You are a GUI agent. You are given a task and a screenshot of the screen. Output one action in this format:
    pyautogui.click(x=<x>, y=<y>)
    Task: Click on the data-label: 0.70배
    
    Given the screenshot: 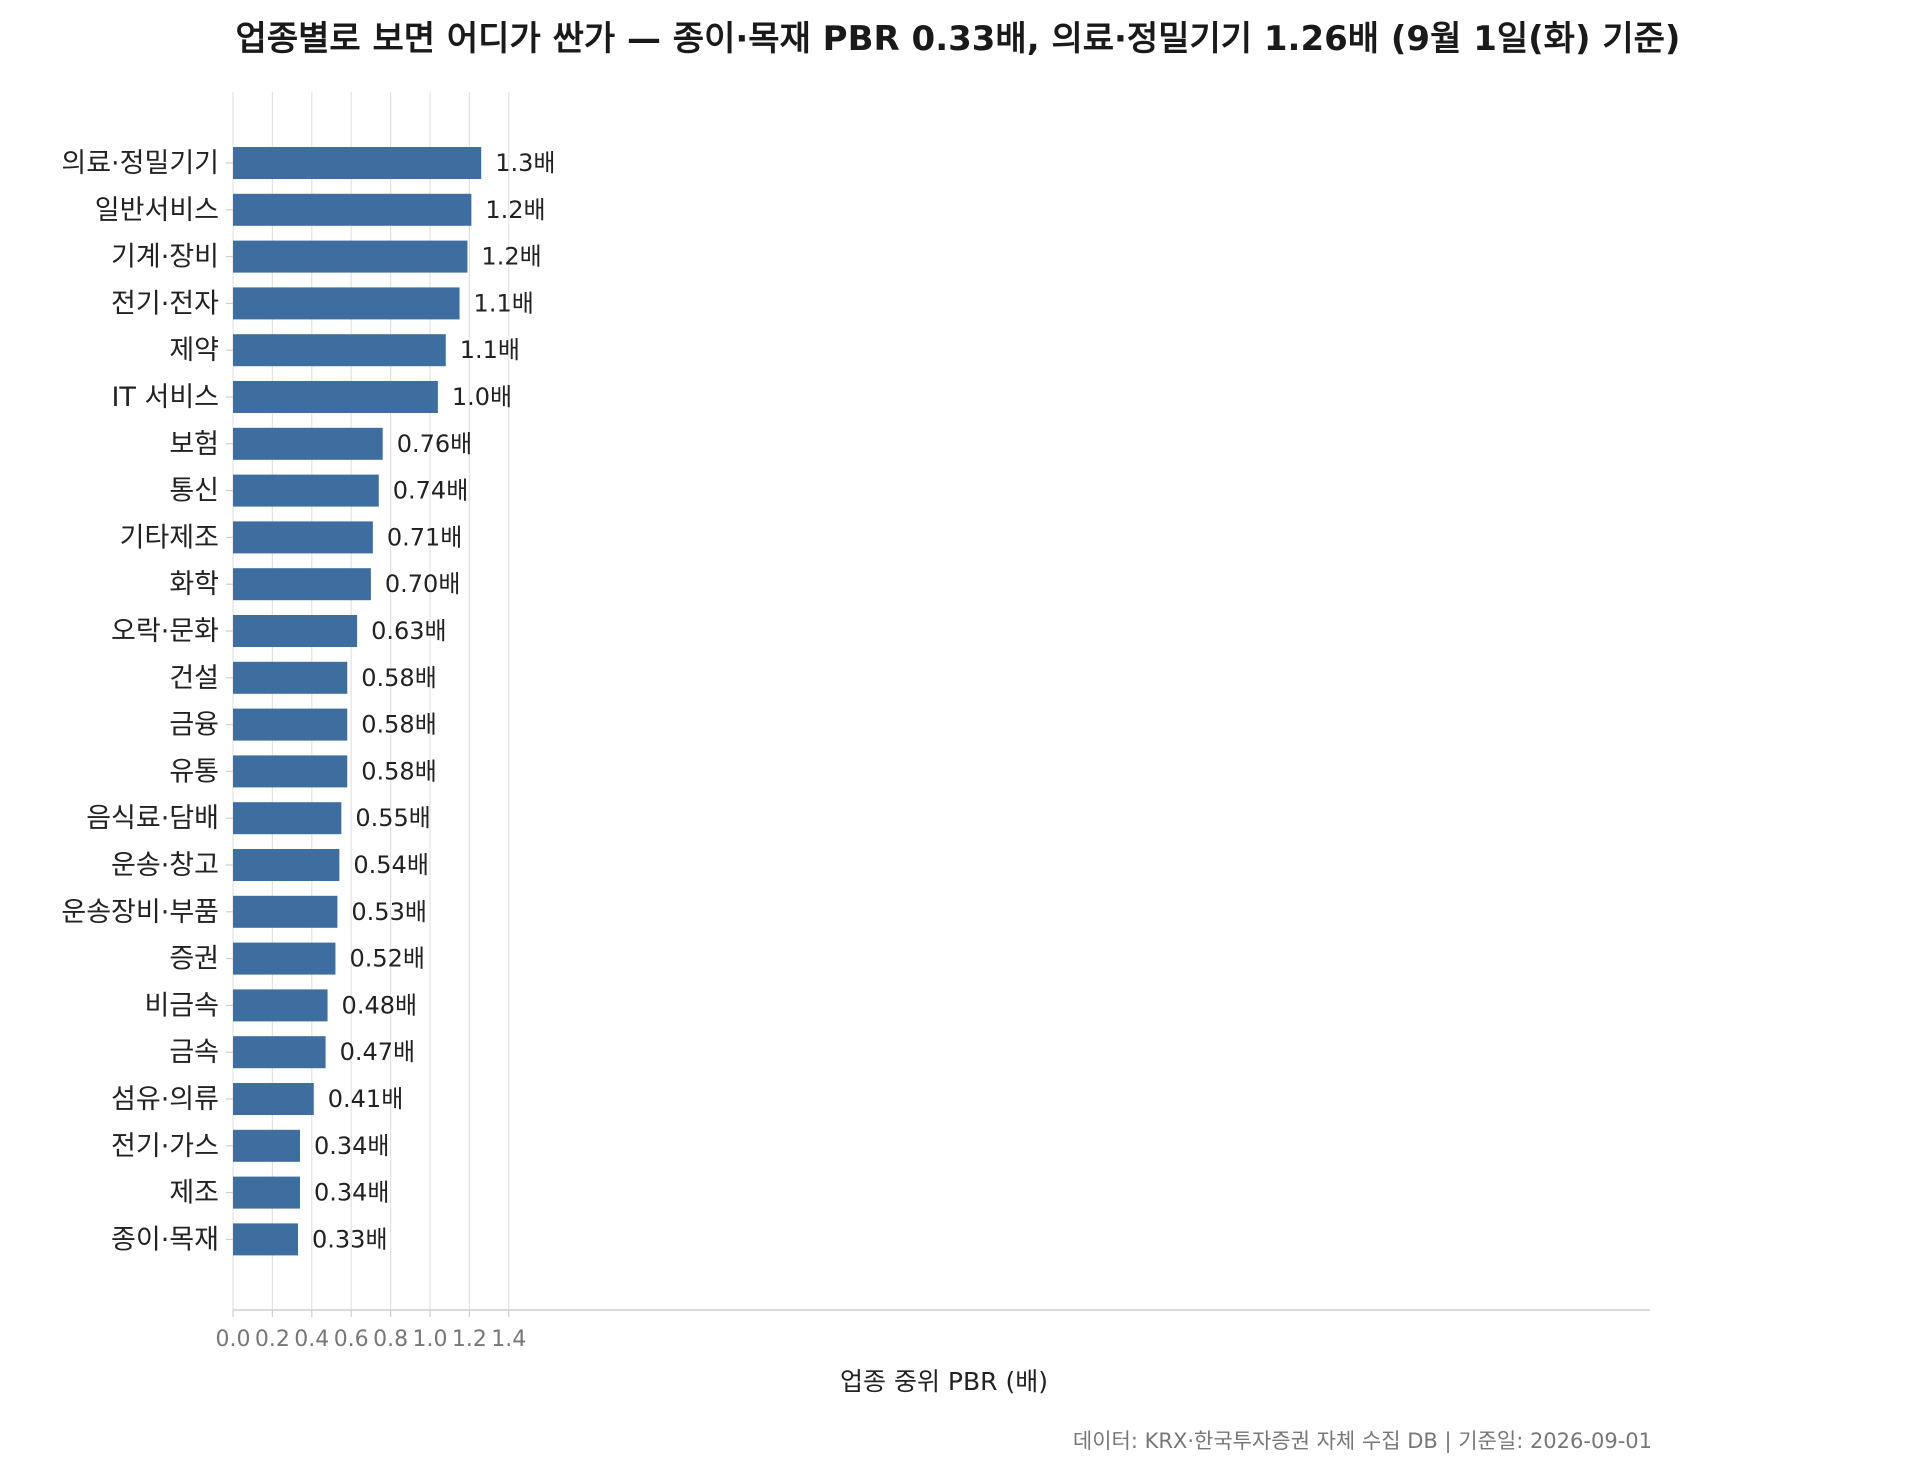 What is the action you would take?
    pyautogui.click(x=423, y=584)
    